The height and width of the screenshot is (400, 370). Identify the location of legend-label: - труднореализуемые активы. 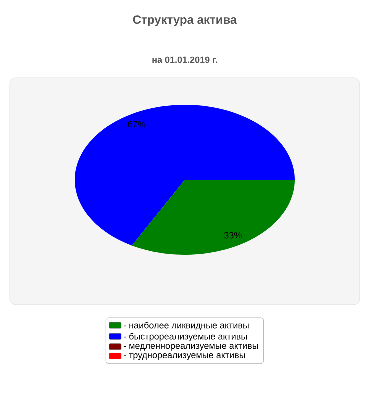
(185, 357).